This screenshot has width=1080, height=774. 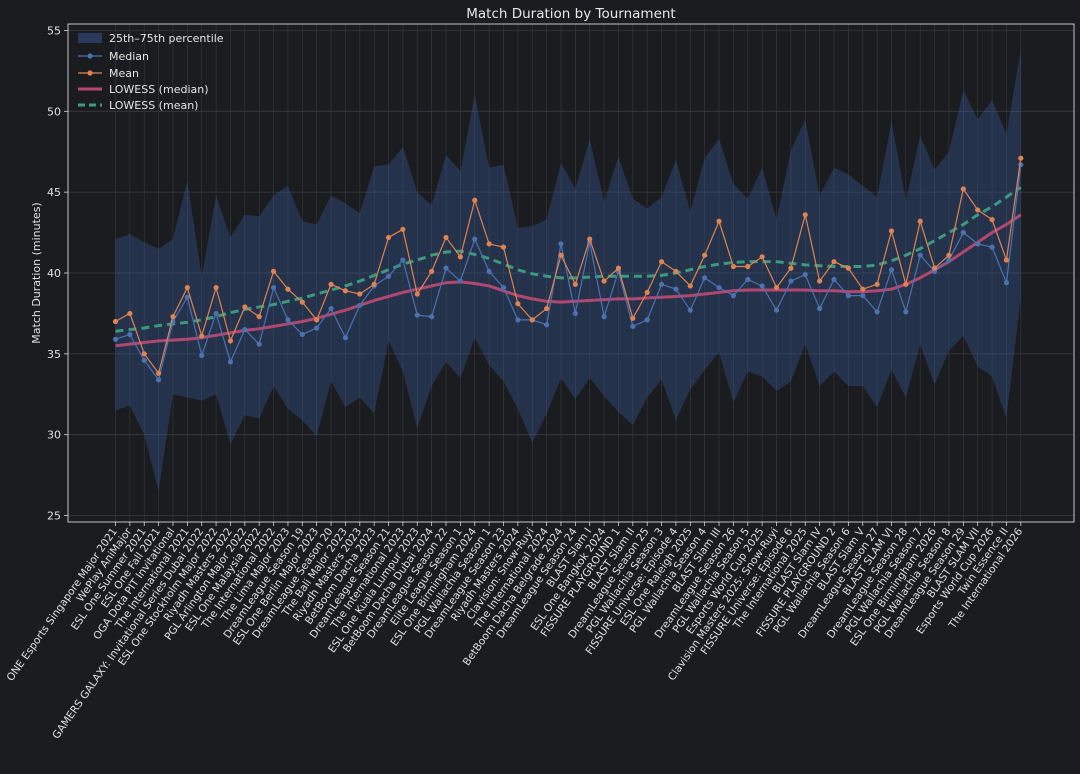 I want to click on y-axis-ticks: 25 30 35 40 45 50 55, so click(x=57, y=273).